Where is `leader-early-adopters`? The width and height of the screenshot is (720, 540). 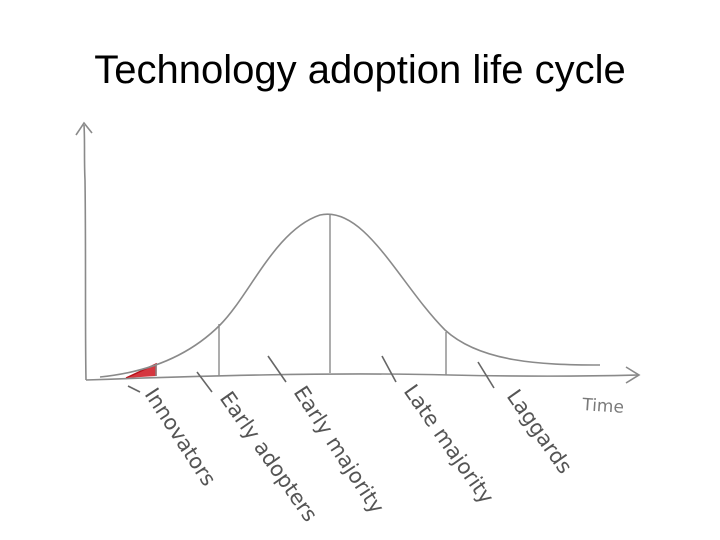
leader-early-adopters is located at coordinates (204, 382).